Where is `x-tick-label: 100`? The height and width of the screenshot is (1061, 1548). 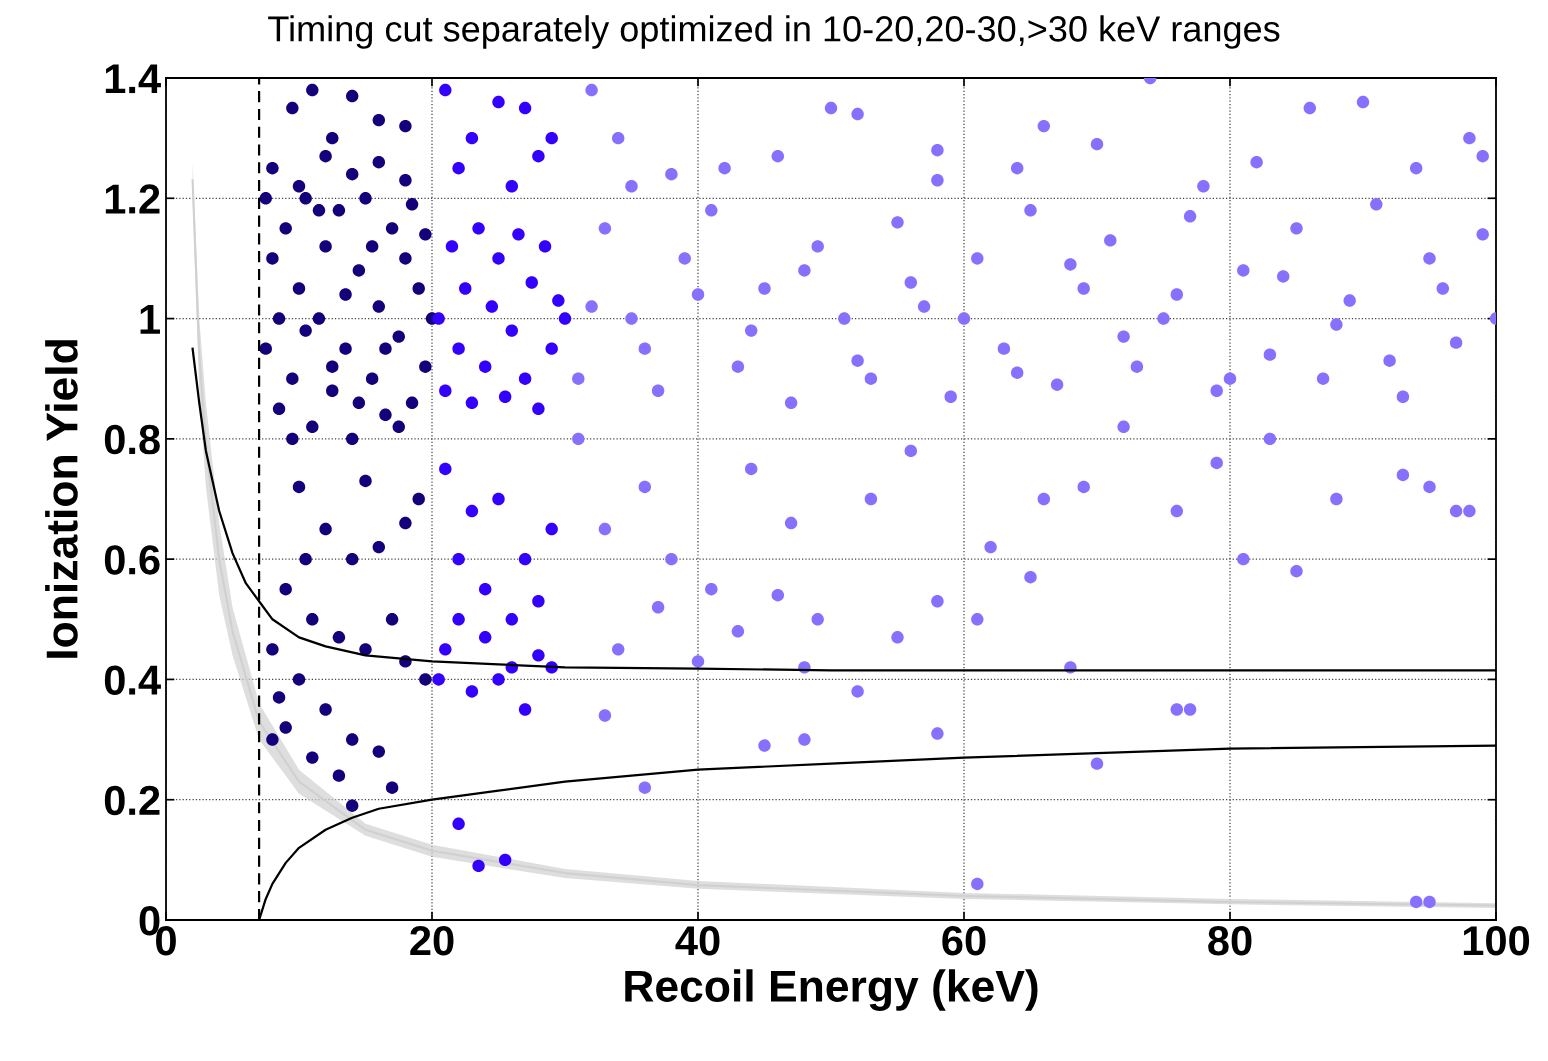
x-tick-label: 100 is located at coordinates (1496, 940).